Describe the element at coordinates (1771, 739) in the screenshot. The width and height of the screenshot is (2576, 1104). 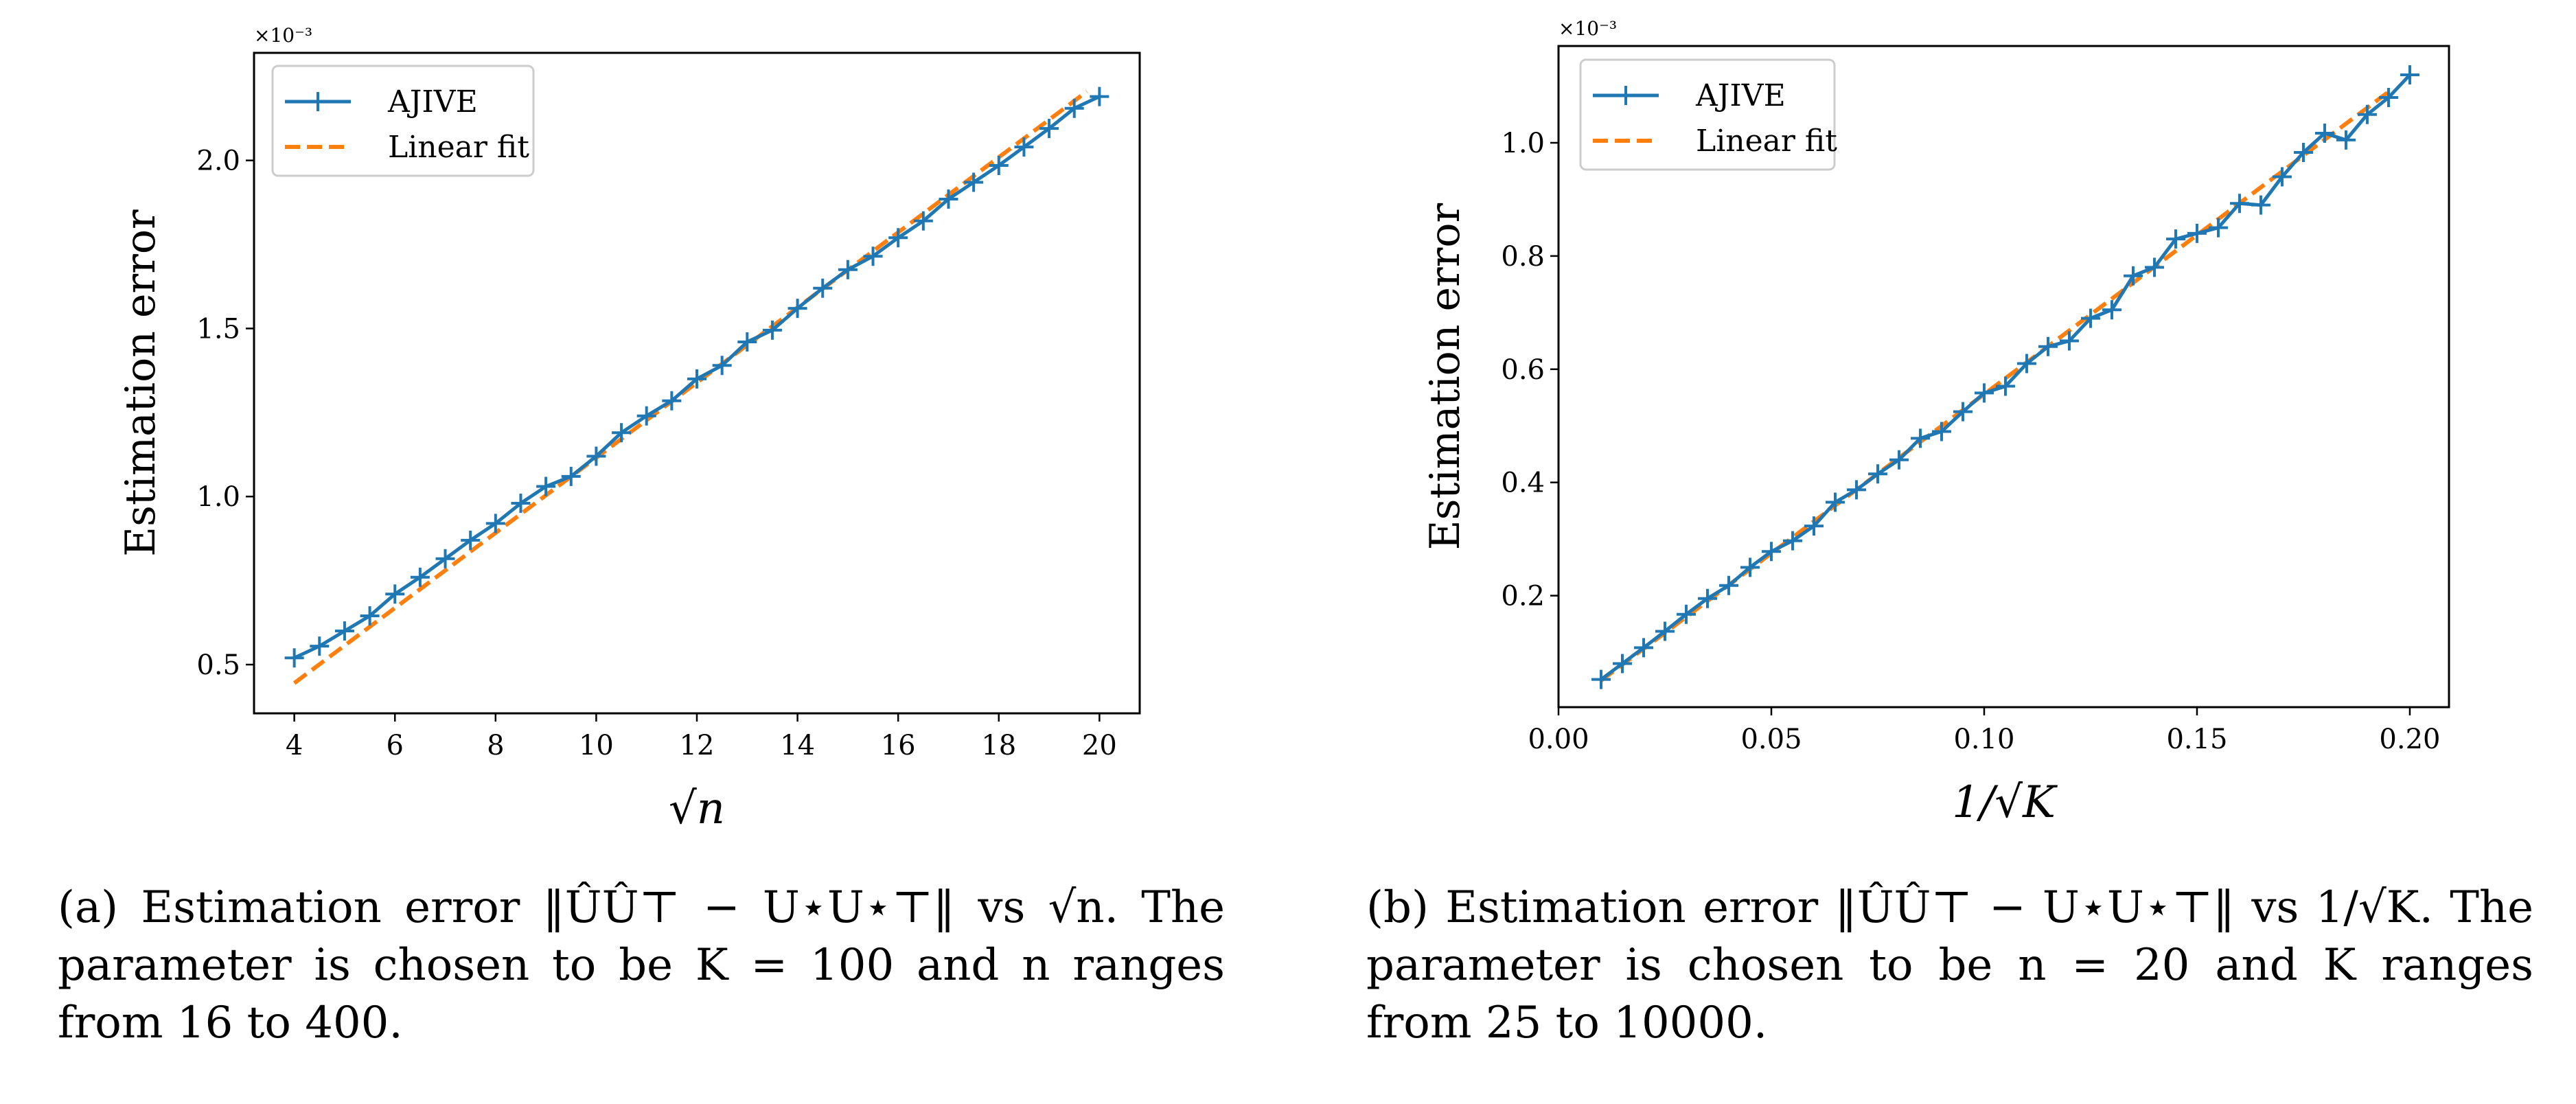
I see `x-tick-label: 0.05` at that location.